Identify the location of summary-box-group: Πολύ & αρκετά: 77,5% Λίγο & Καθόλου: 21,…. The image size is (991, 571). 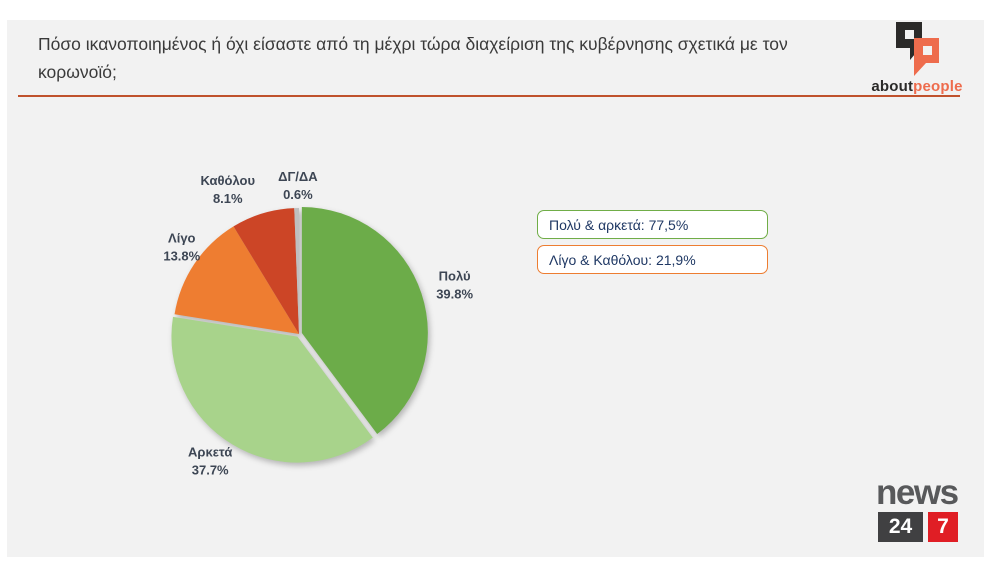
(652, 245).